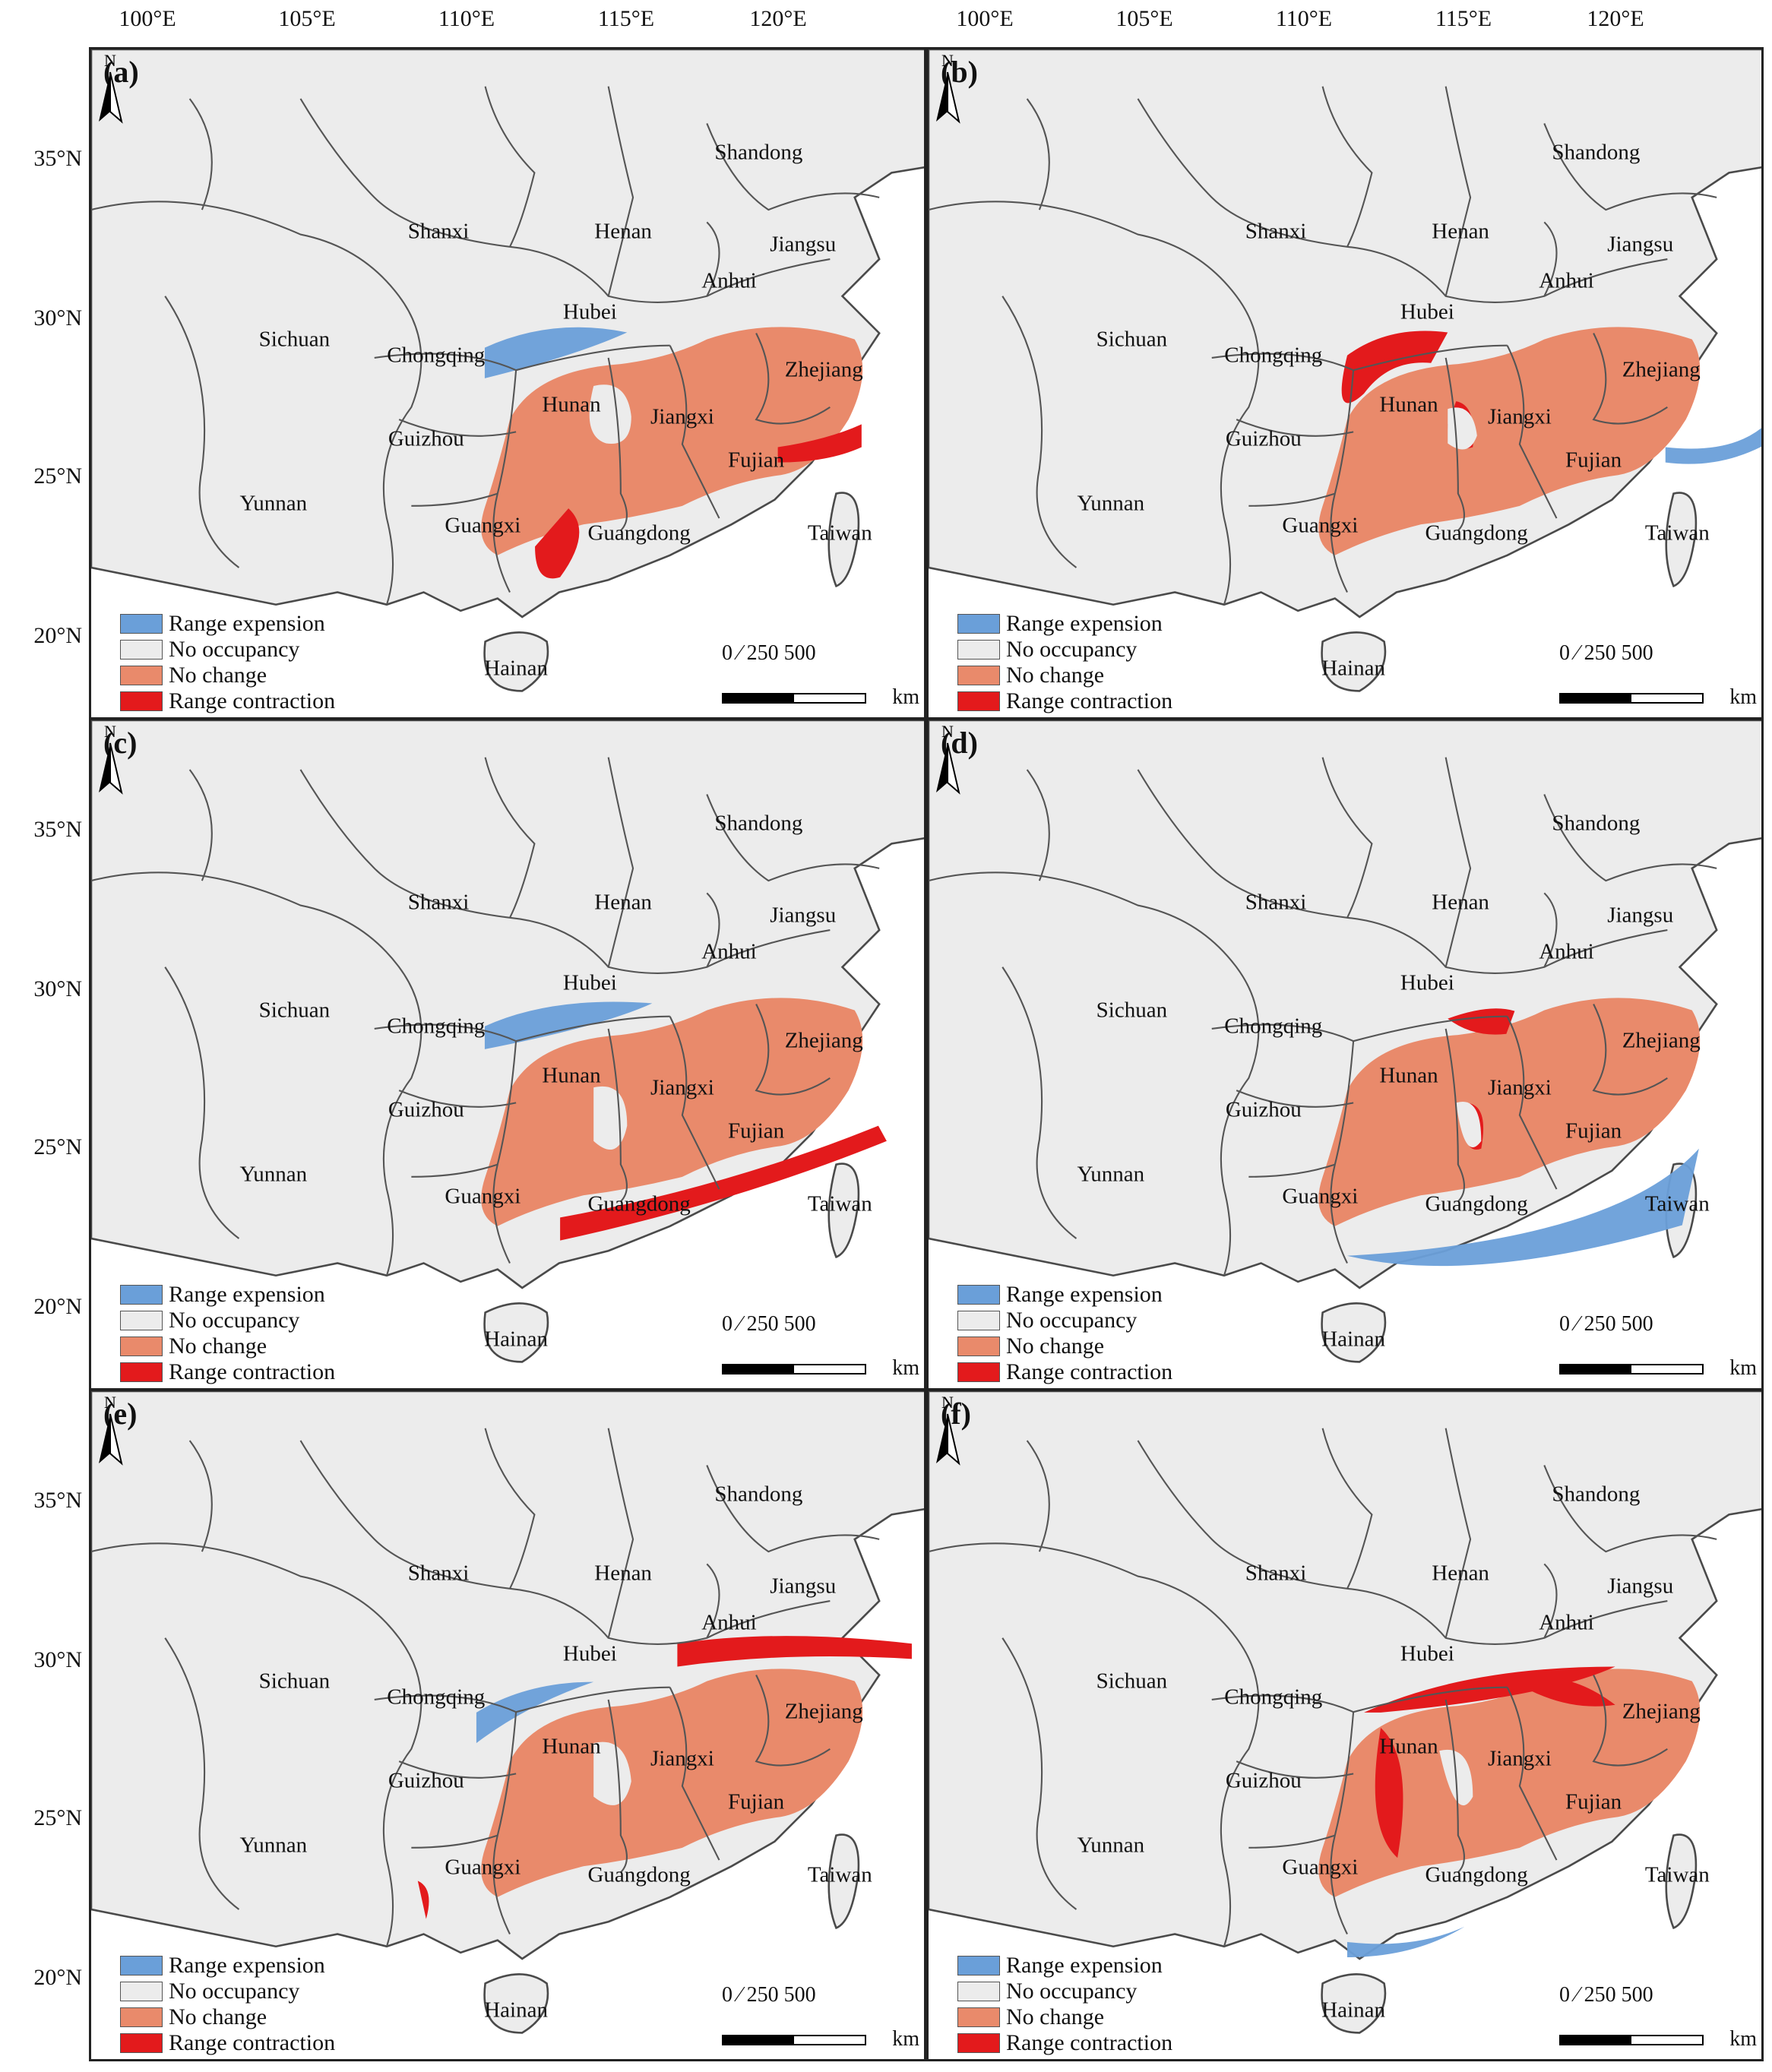 The height and width of the screenshot is (2072, 1772). What do you see at coordinates (57, 1500) in the screenshot?
I see `lat-tick: 35°N` at bounding box center [57, 1500].